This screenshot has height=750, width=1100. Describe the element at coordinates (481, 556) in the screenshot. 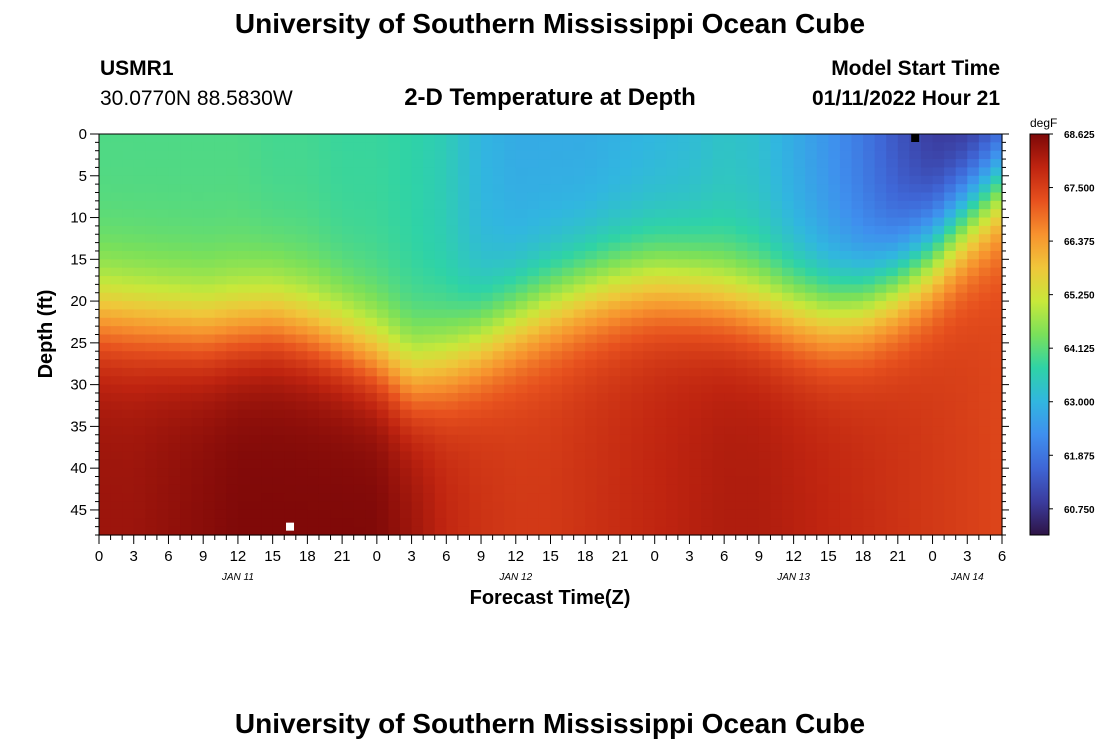

I see `x-tick-label: 9` at that location.